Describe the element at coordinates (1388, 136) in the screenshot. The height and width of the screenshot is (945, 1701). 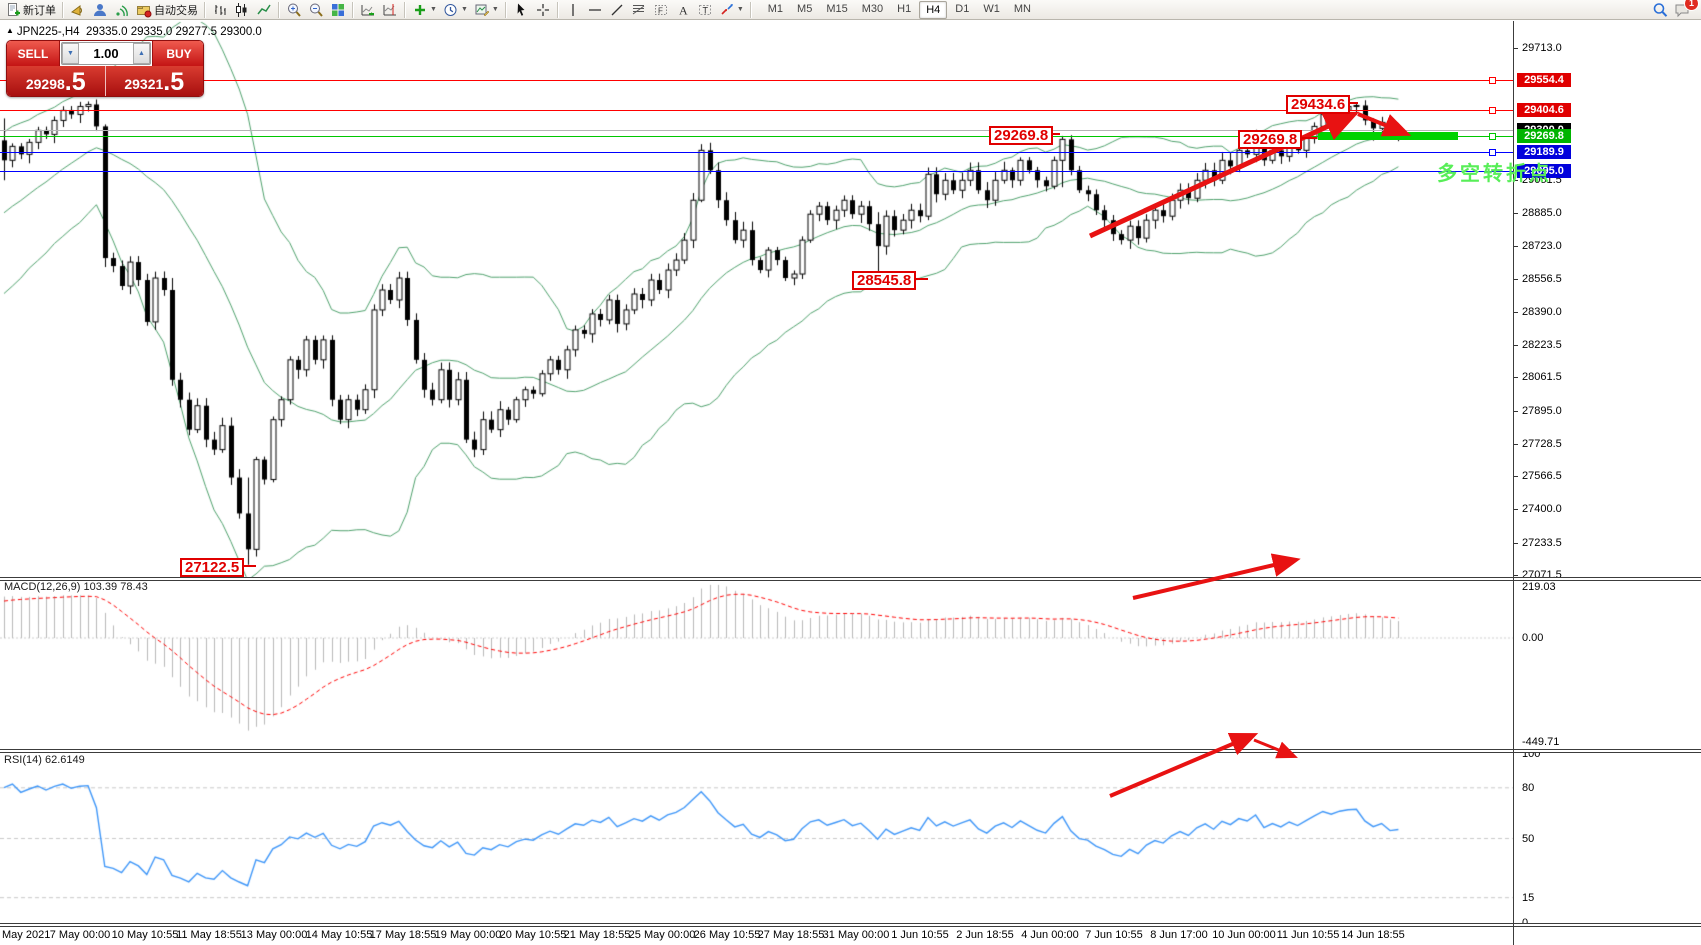
I see `support-zone-bar` at that location.